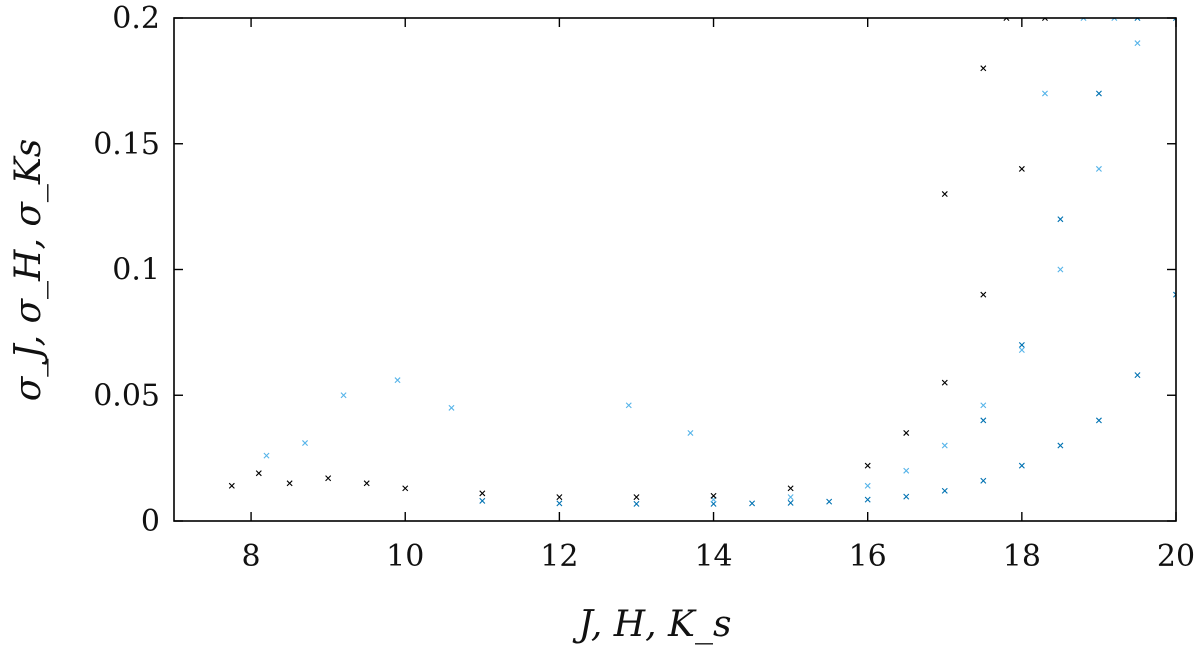  Describe the element at coordinates (28, 270) in the screenshot. I see `y-axis-label: σ_J, σ_H, σ_Ks` at that location.